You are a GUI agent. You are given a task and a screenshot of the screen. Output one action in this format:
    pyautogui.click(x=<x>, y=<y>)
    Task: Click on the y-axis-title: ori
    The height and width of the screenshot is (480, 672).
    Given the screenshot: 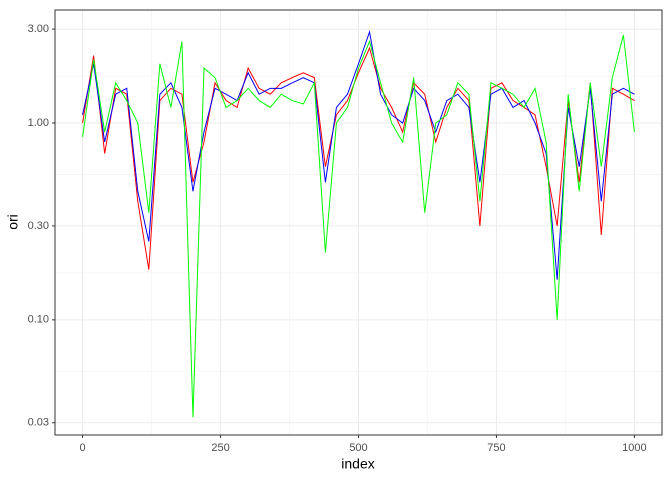 What is the action you would take?
    pyautogui.click(x=13, y=222)
    